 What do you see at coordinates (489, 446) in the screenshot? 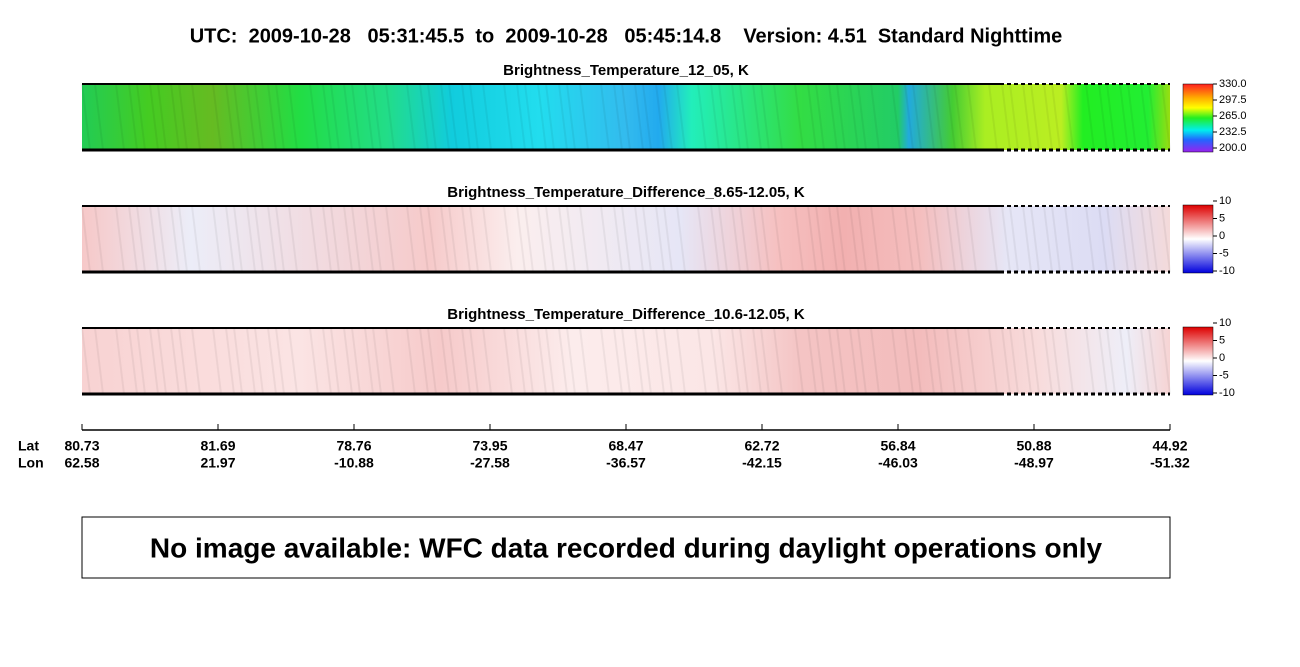
I see `lat-label: 73.95` at bounding box center [489, 446].